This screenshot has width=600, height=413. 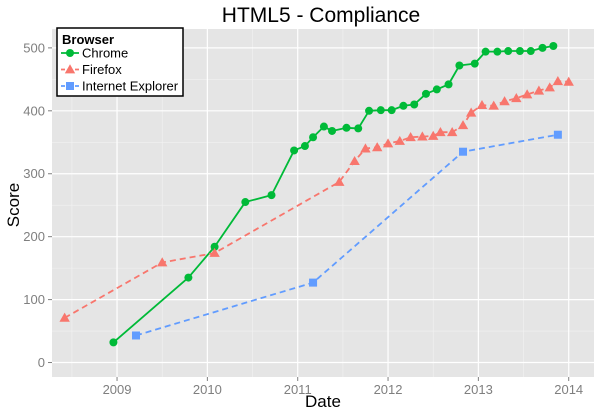 What do you see at coordinates (117, 389) in the screenshot?
I see `x-tick-label: 2009` at bounding box center [117, 389].